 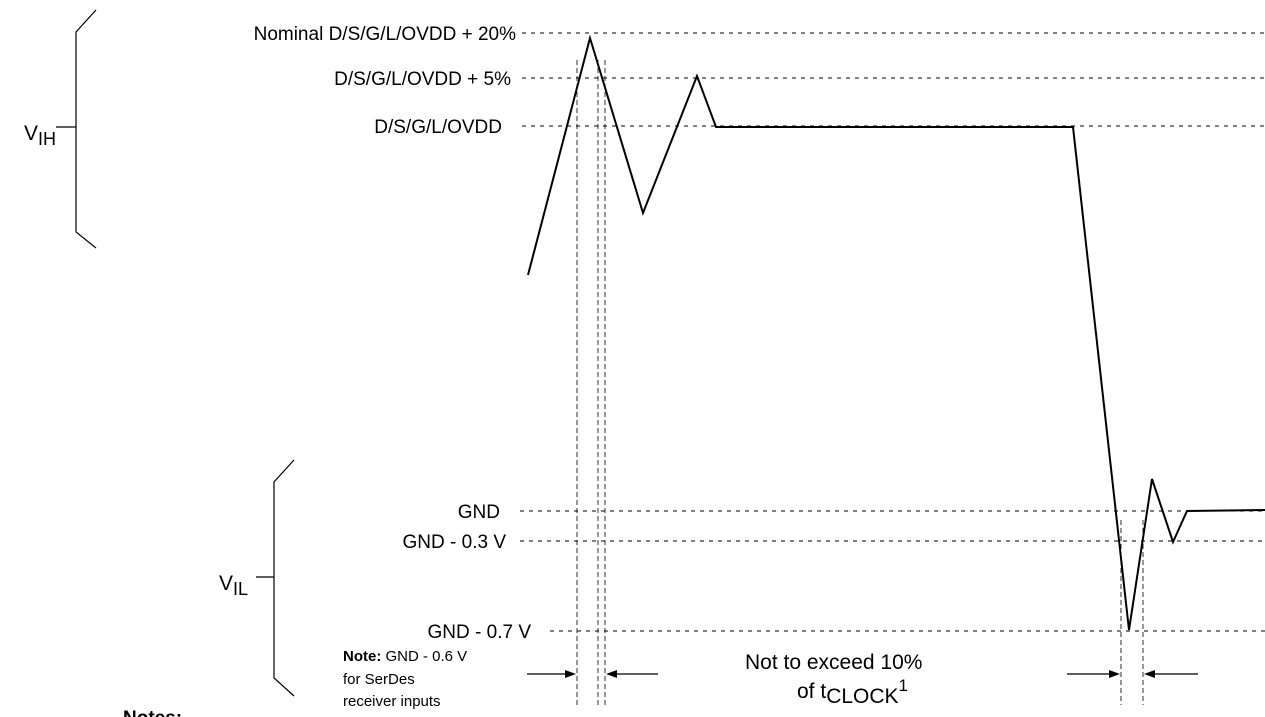 What do you see at coordinates (385, 34) in the screenshot?
I see `nominal-plus-20-label: Nominal D/S/G/L/OVDD + 20%` at bounding box center [385, 34].